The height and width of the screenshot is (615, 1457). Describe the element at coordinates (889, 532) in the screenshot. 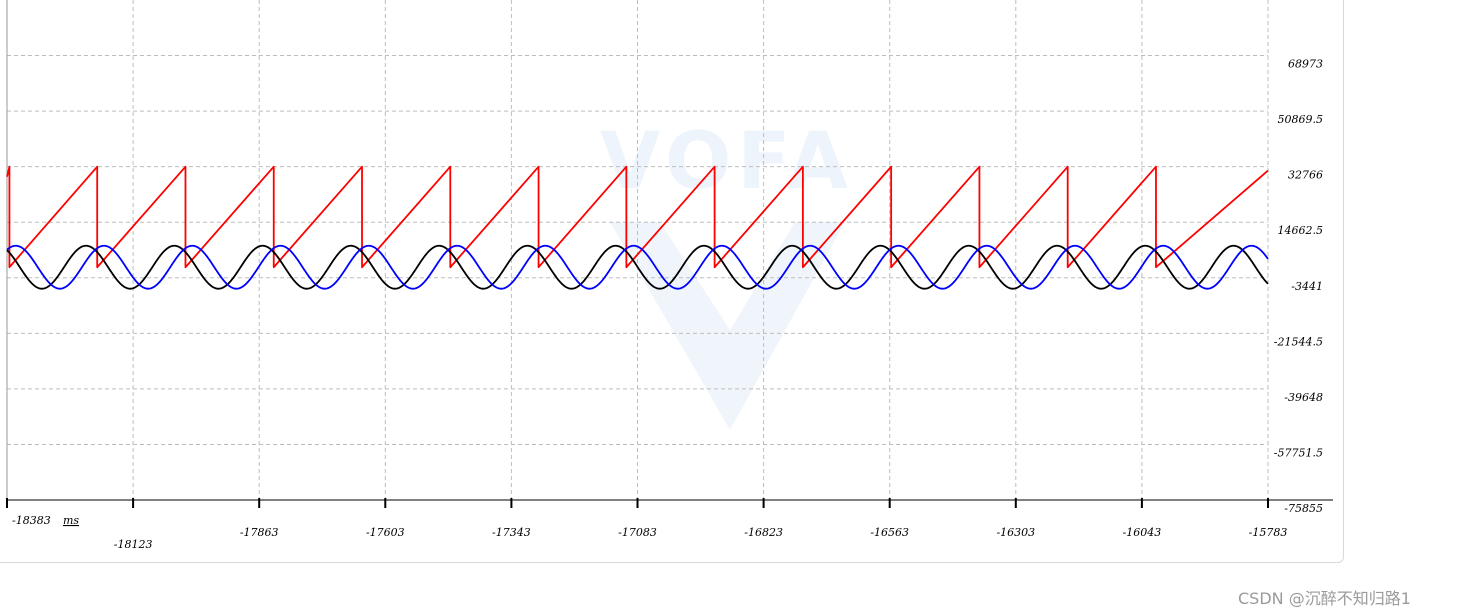

I see `x-tick-label: -16563` at that location.